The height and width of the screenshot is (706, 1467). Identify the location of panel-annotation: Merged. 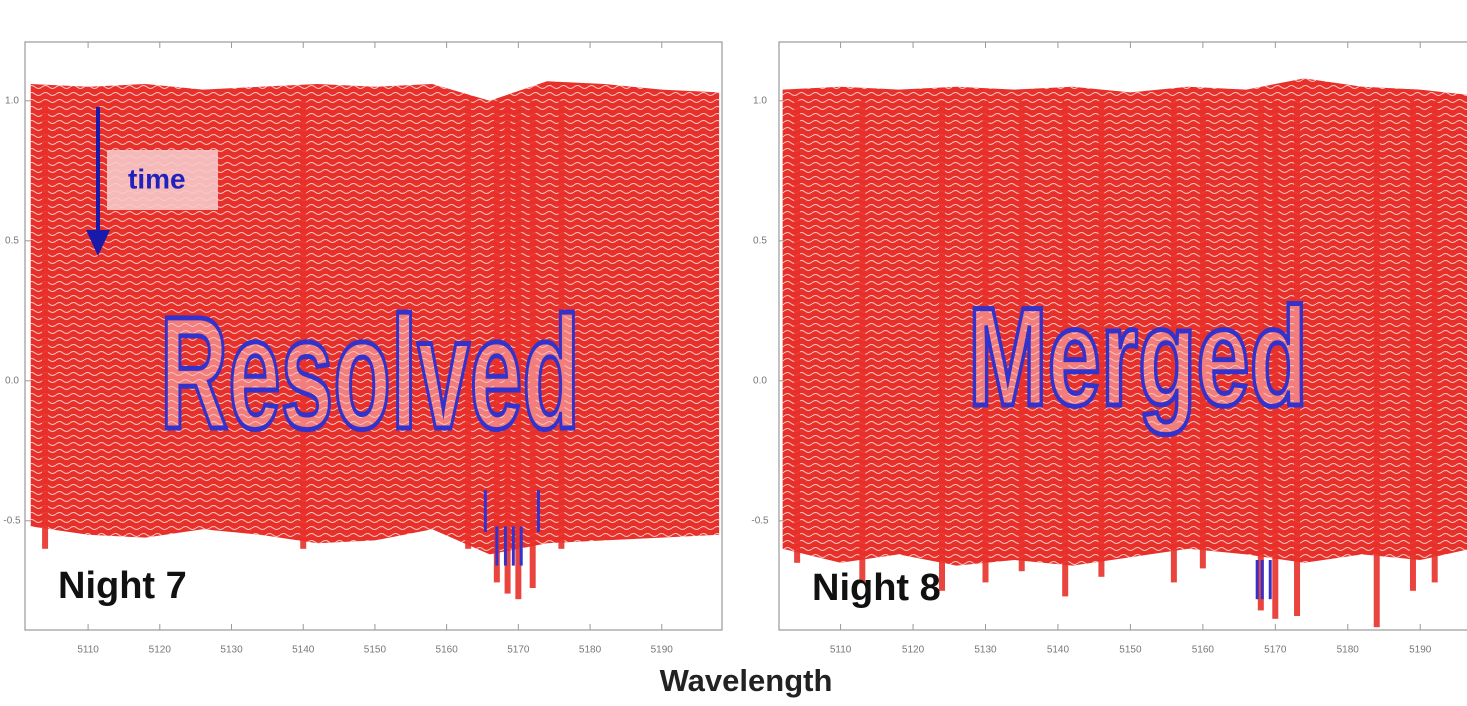
(1138, 356).